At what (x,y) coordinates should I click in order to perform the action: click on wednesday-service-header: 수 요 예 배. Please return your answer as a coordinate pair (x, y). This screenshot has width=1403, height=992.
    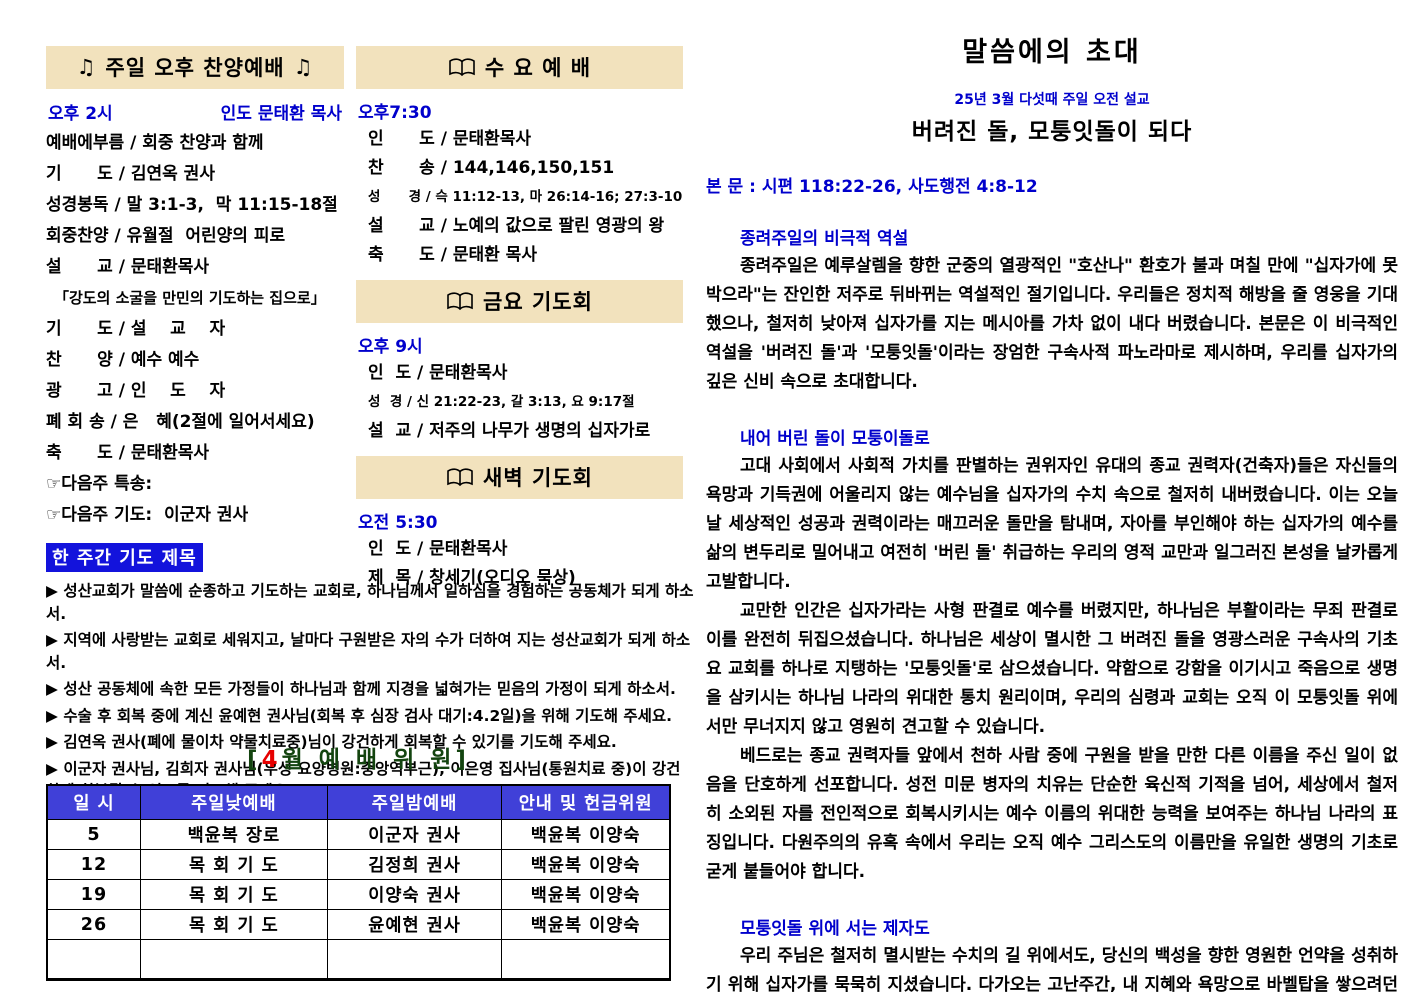
    Looking at the image, I should click on (519, 67).